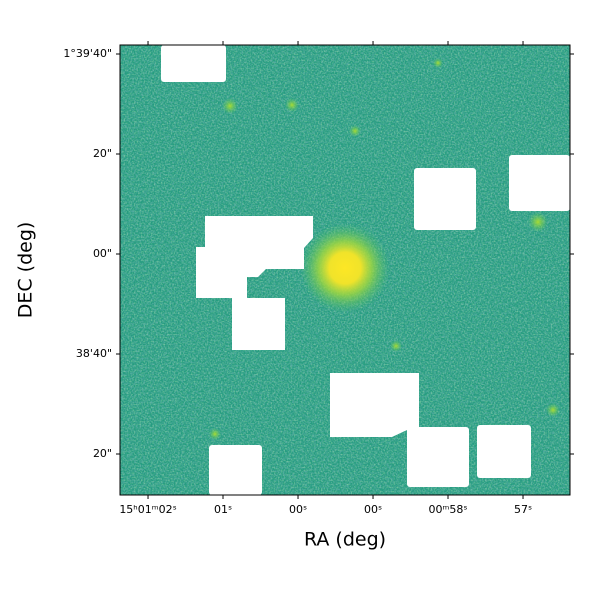 The width and height of the screenshot is (600, 600). Describe the element at coordinates (87, 53) in the screenshot. I see `y-tick-label: 1°39'40"` at that location.